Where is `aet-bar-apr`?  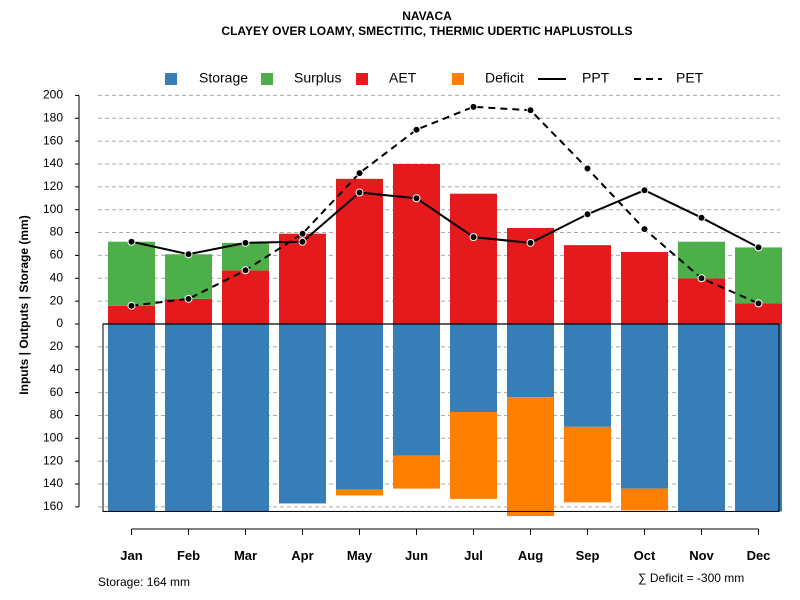 aet-bar-apr is located at coordinates (302, 278).